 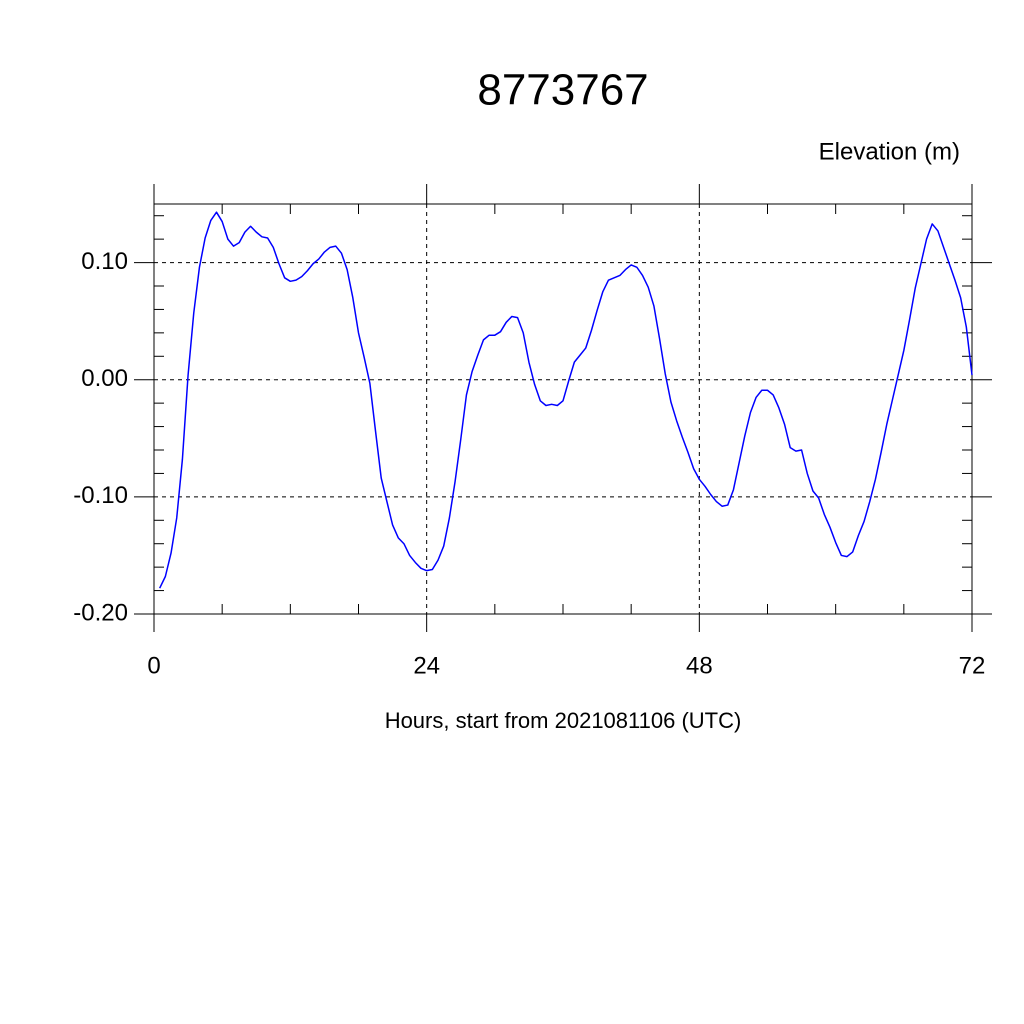 What do you see at coordinates (100, 495) in the screenshot?
I see `y-tick-label: -0.10` at bounding box center [100, 495].